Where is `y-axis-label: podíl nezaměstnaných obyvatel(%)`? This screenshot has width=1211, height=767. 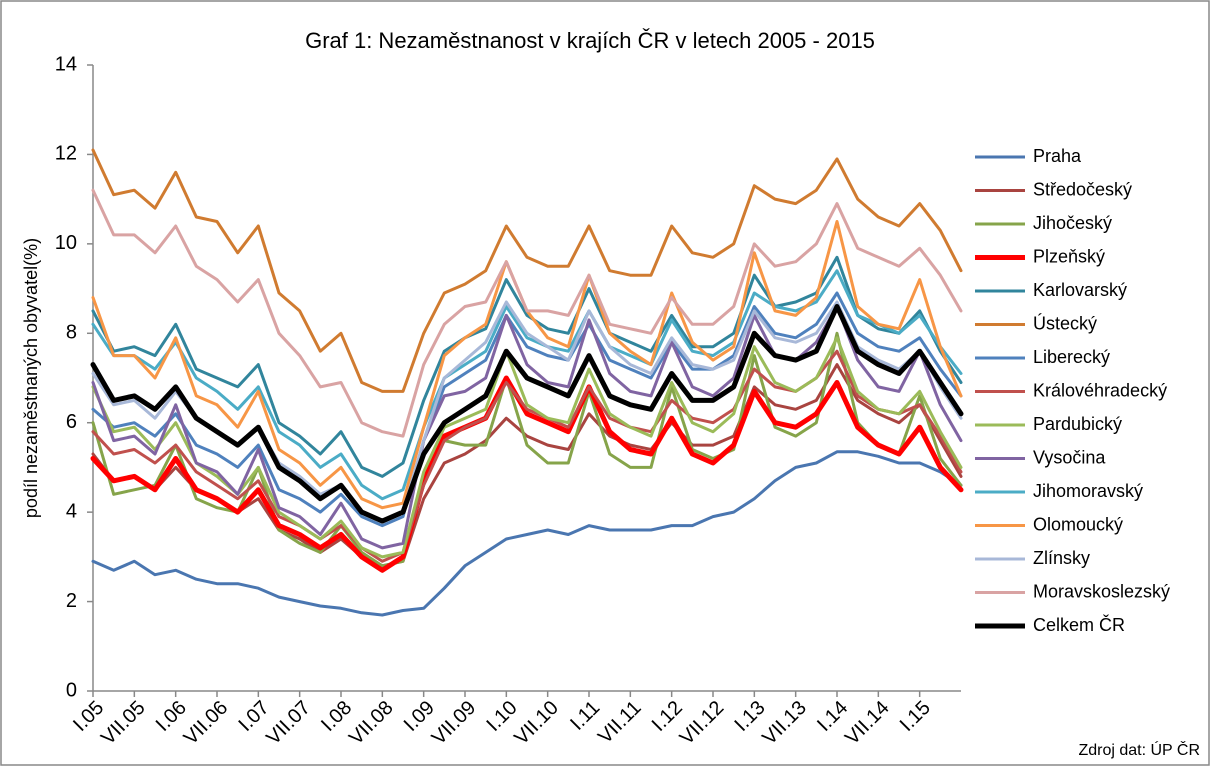 y-axis-label: podíl nezaměstnaných obyvatel(%) is located at coordinates (31, 378).